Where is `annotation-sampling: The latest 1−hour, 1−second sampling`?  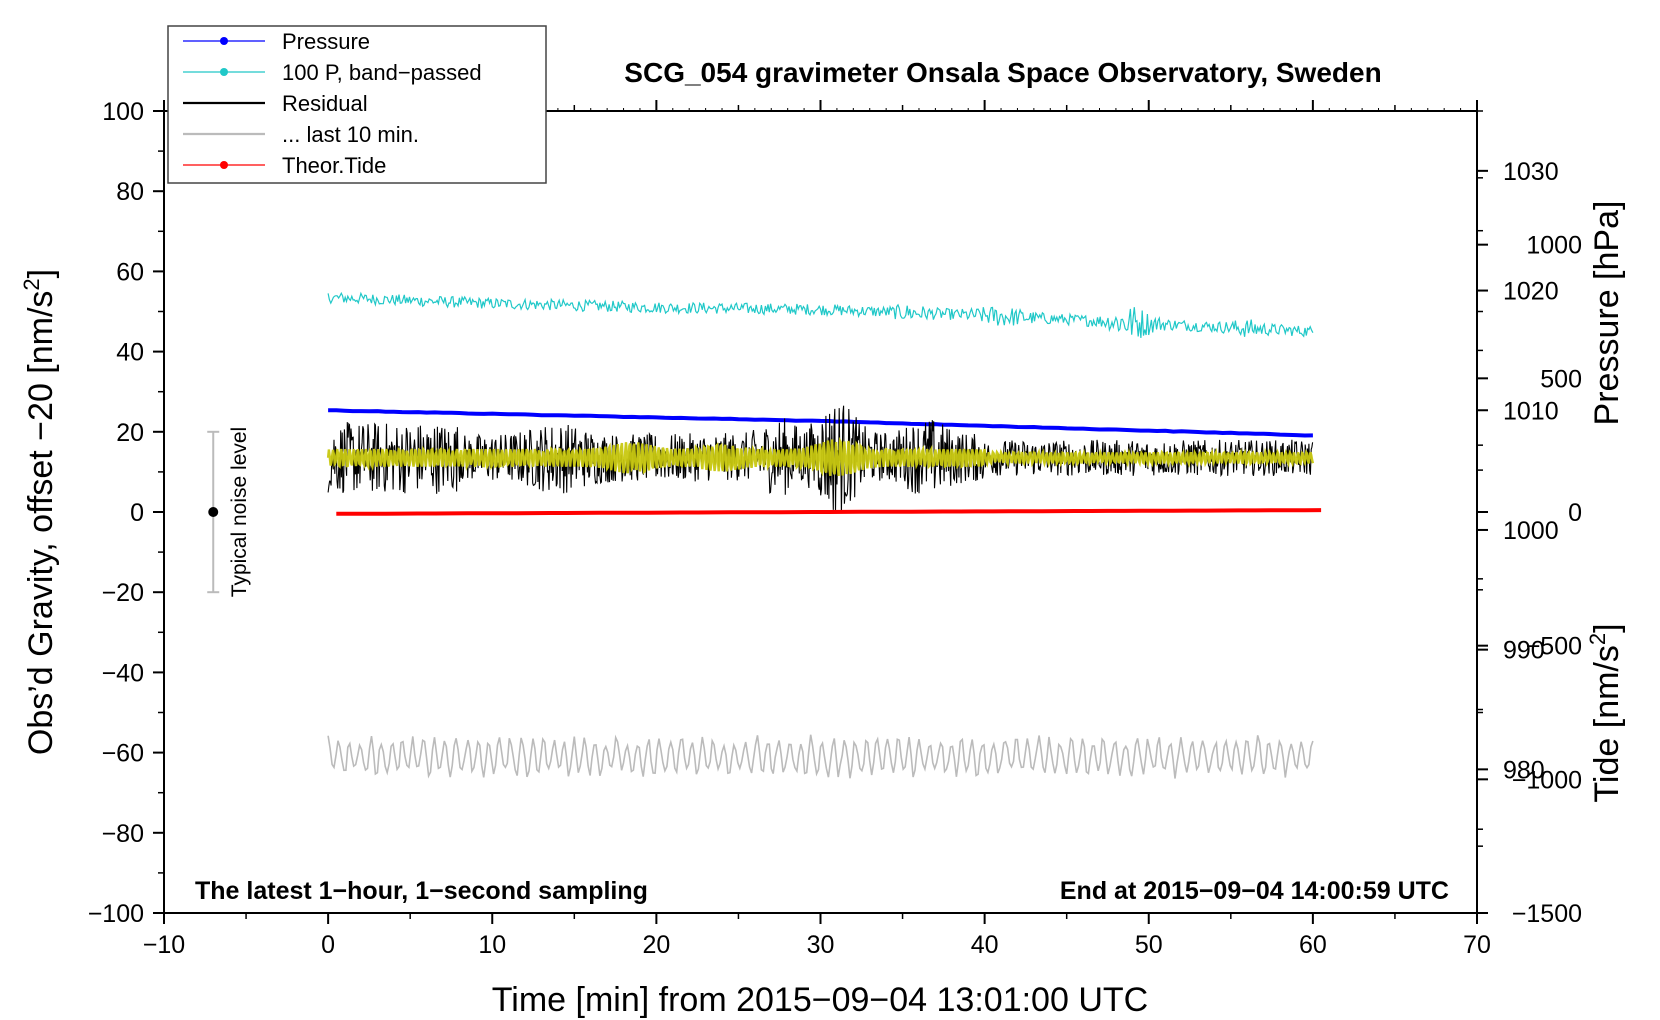 annotation-sampling: The latest 1−hour, 1−second sampling is located at coordinates (421, 891).